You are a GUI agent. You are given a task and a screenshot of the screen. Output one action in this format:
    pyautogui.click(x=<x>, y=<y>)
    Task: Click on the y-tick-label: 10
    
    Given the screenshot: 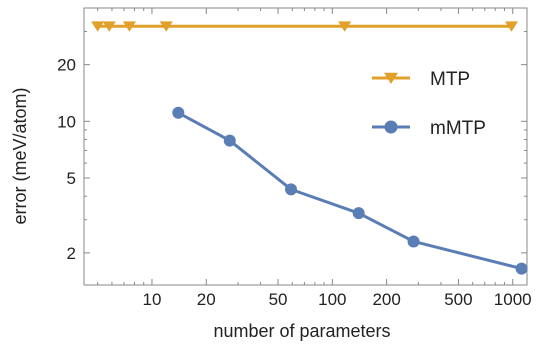 What is the action you would take?
    pyautogui.click(x=66, y=121)
    